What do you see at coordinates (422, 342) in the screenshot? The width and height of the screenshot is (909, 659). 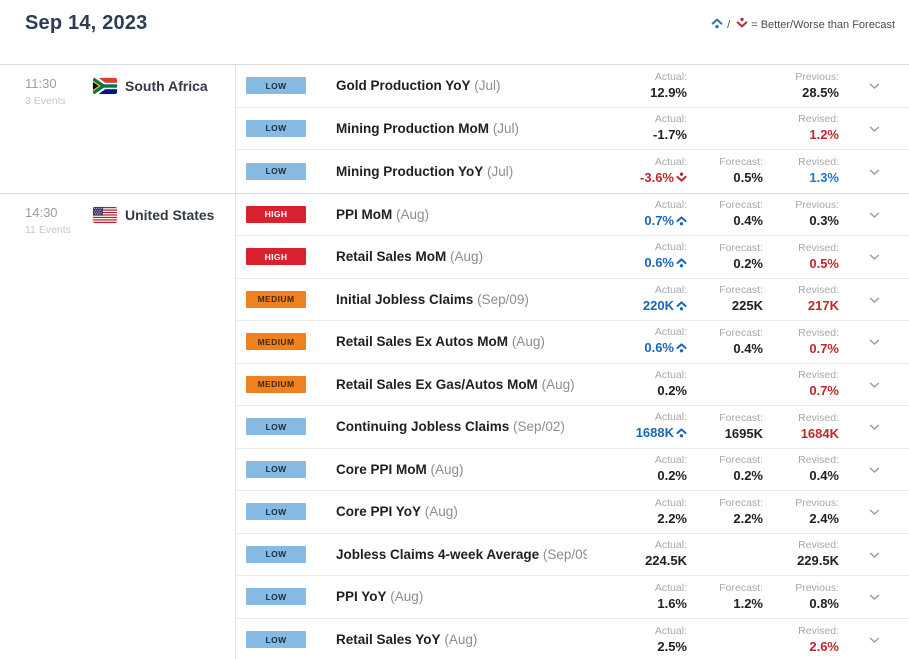 I see `event-title: Retail Sales Ex Autos MoM` at bounding box center [422, 342].